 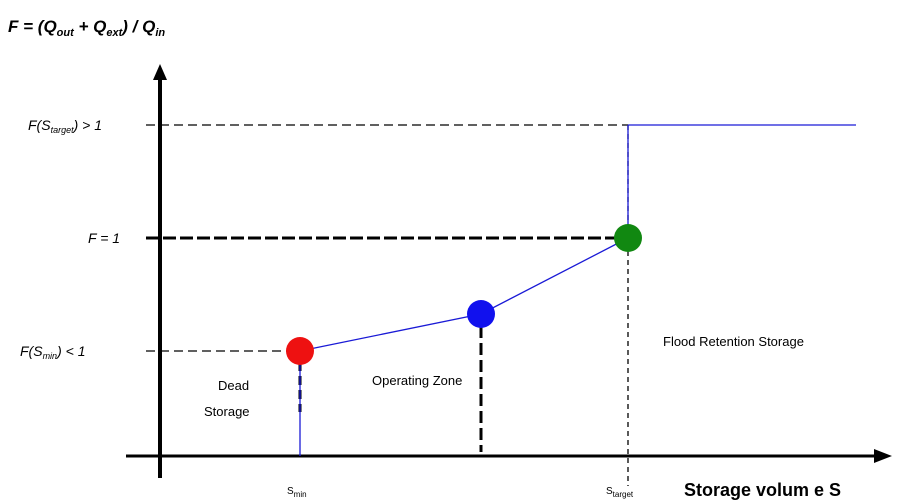 I want to click on xlabel-starget: Starget, so click(x=620, y=492).